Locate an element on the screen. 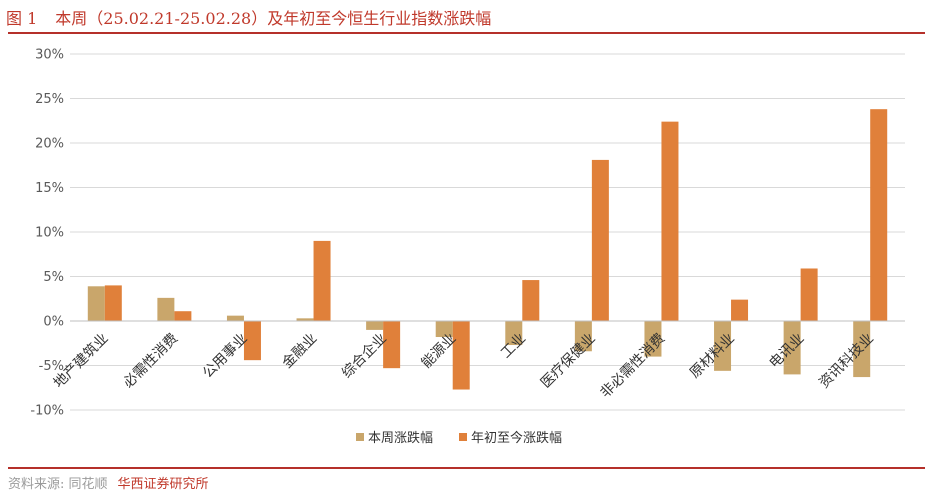 The height and width of the screenshot is (502, 945). legend-label: 年初至今涨跌幅 is located at coordinates (516, 438).